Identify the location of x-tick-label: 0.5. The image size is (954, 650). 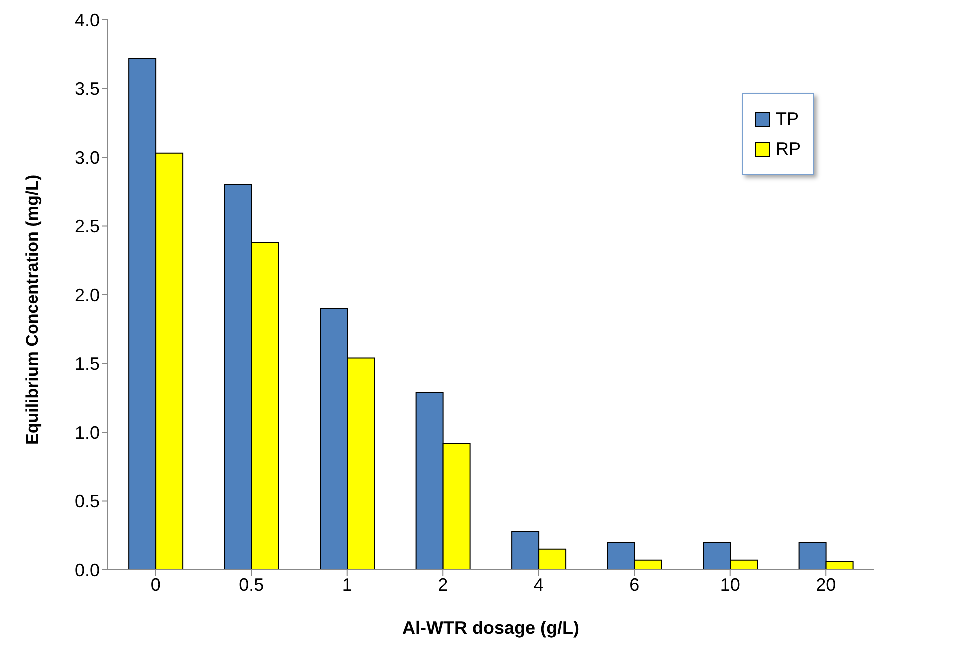
(251, 584).